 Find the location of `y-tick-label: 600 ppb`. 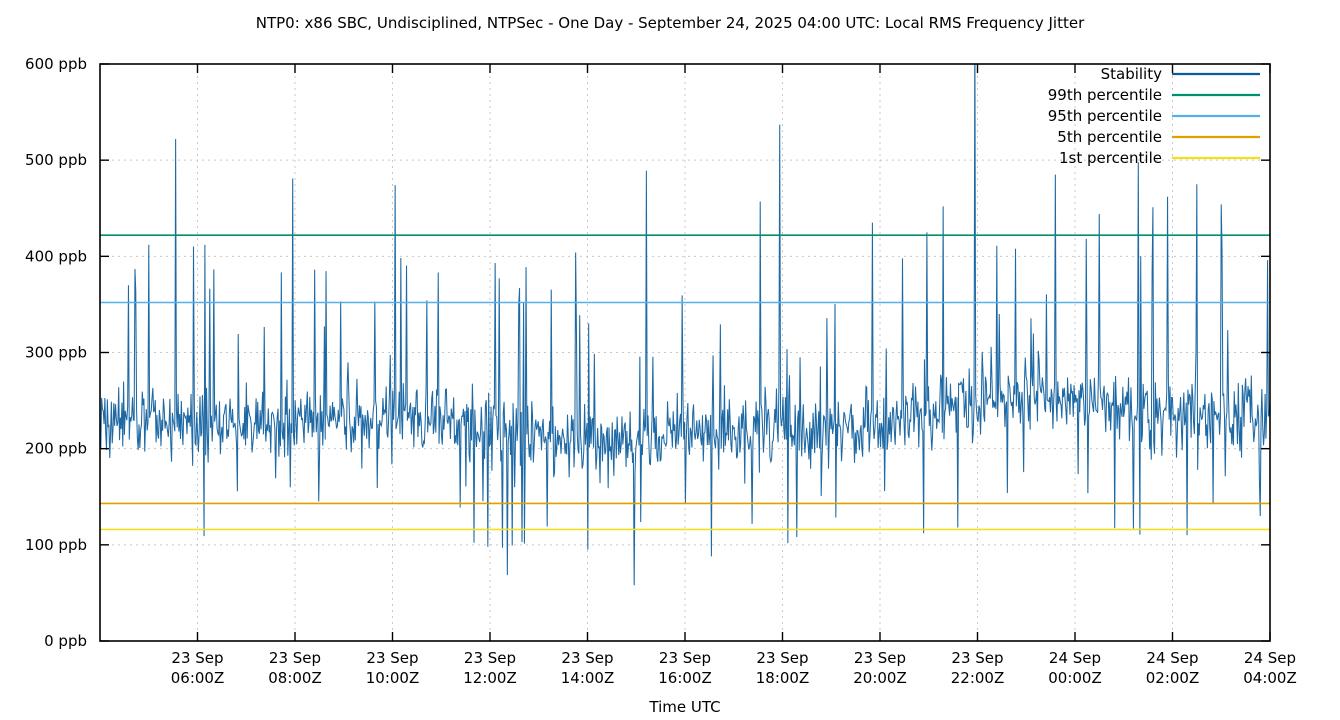

y-tick-label: 600 ppb is located at coordinates (56, 64).